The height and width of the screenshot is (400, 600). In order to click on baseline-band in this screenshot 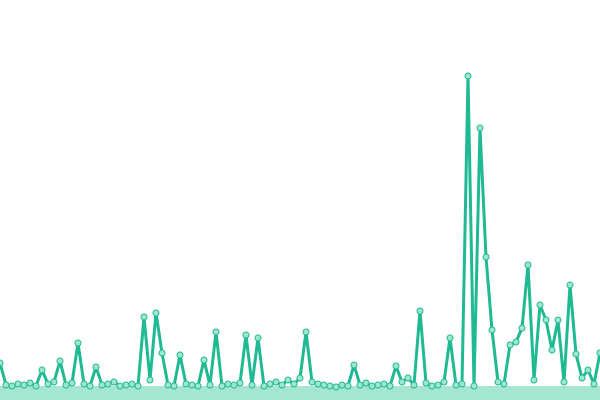, I will do `click(300, 393)`.